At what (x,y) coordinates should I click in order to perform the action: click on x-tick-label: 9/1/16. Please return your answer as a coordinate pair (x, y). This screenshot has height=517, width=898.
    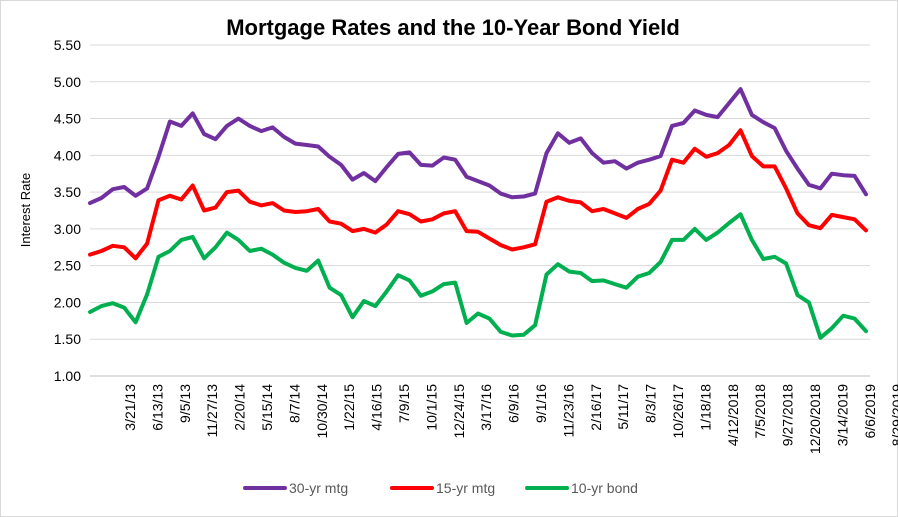
    Looking at the image, I should click on (541, 403).